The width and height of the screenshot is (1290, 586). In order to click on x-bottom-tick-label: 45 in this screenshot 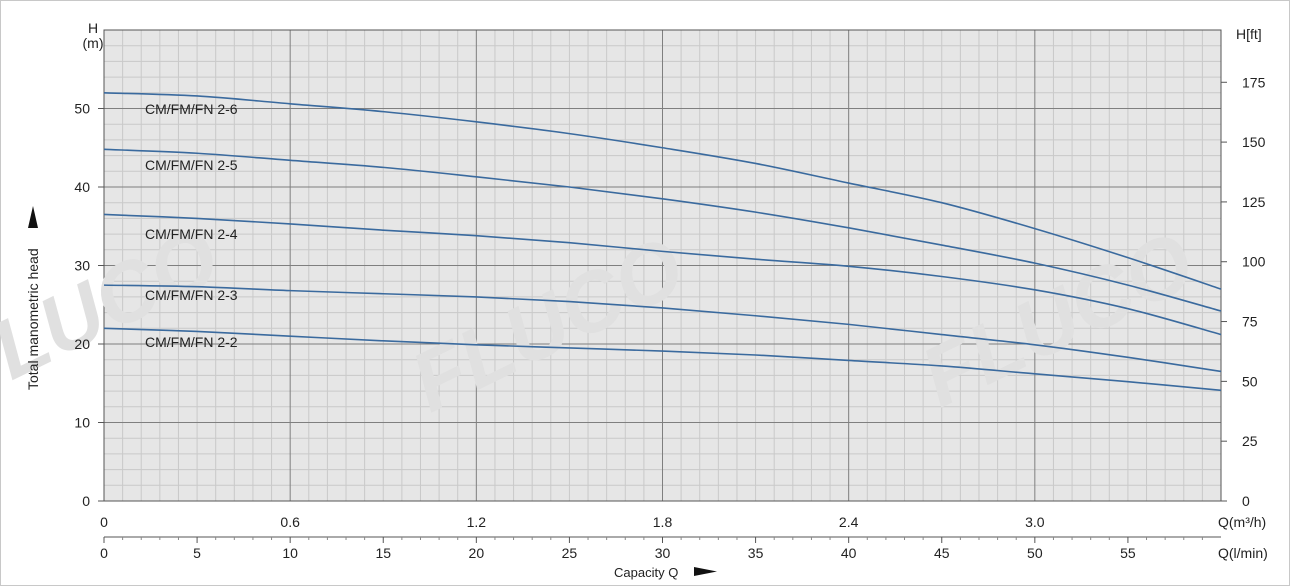, I will do `click(942, 553)`.